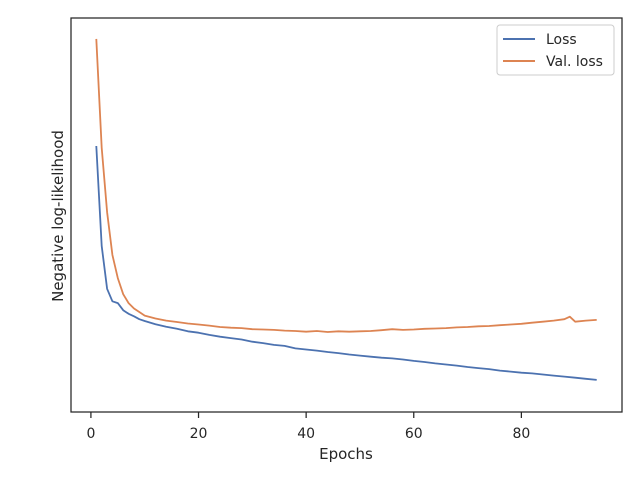  What do you see at coordinates (561, 40) in the screenshot?
I see `legend-label-loss: Loss` at bounding box center [561, 40].